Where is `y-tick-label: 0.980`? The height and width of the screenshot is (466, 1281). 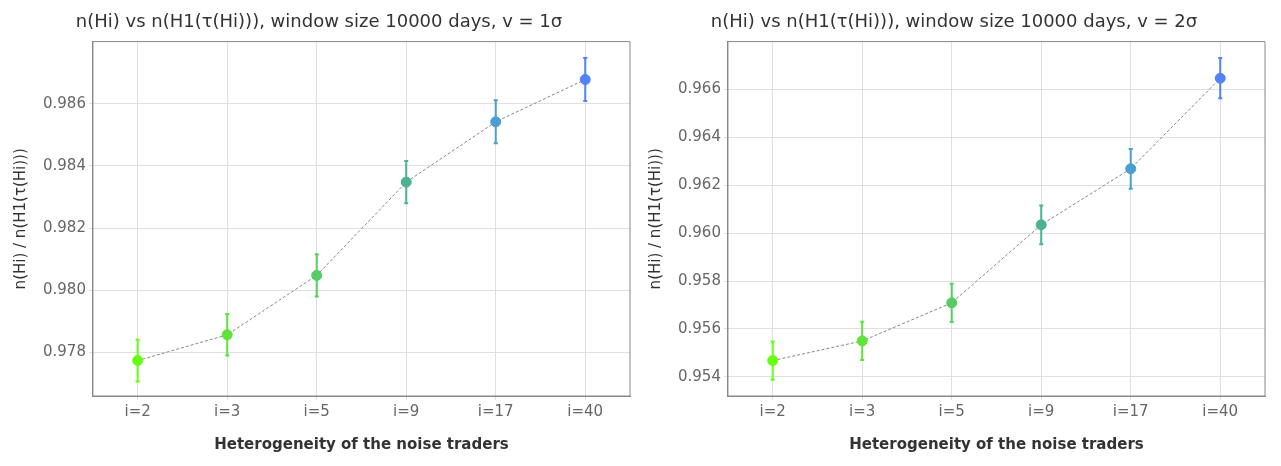 y-tick-label: 0.980 is located at coordinates (64, 289).